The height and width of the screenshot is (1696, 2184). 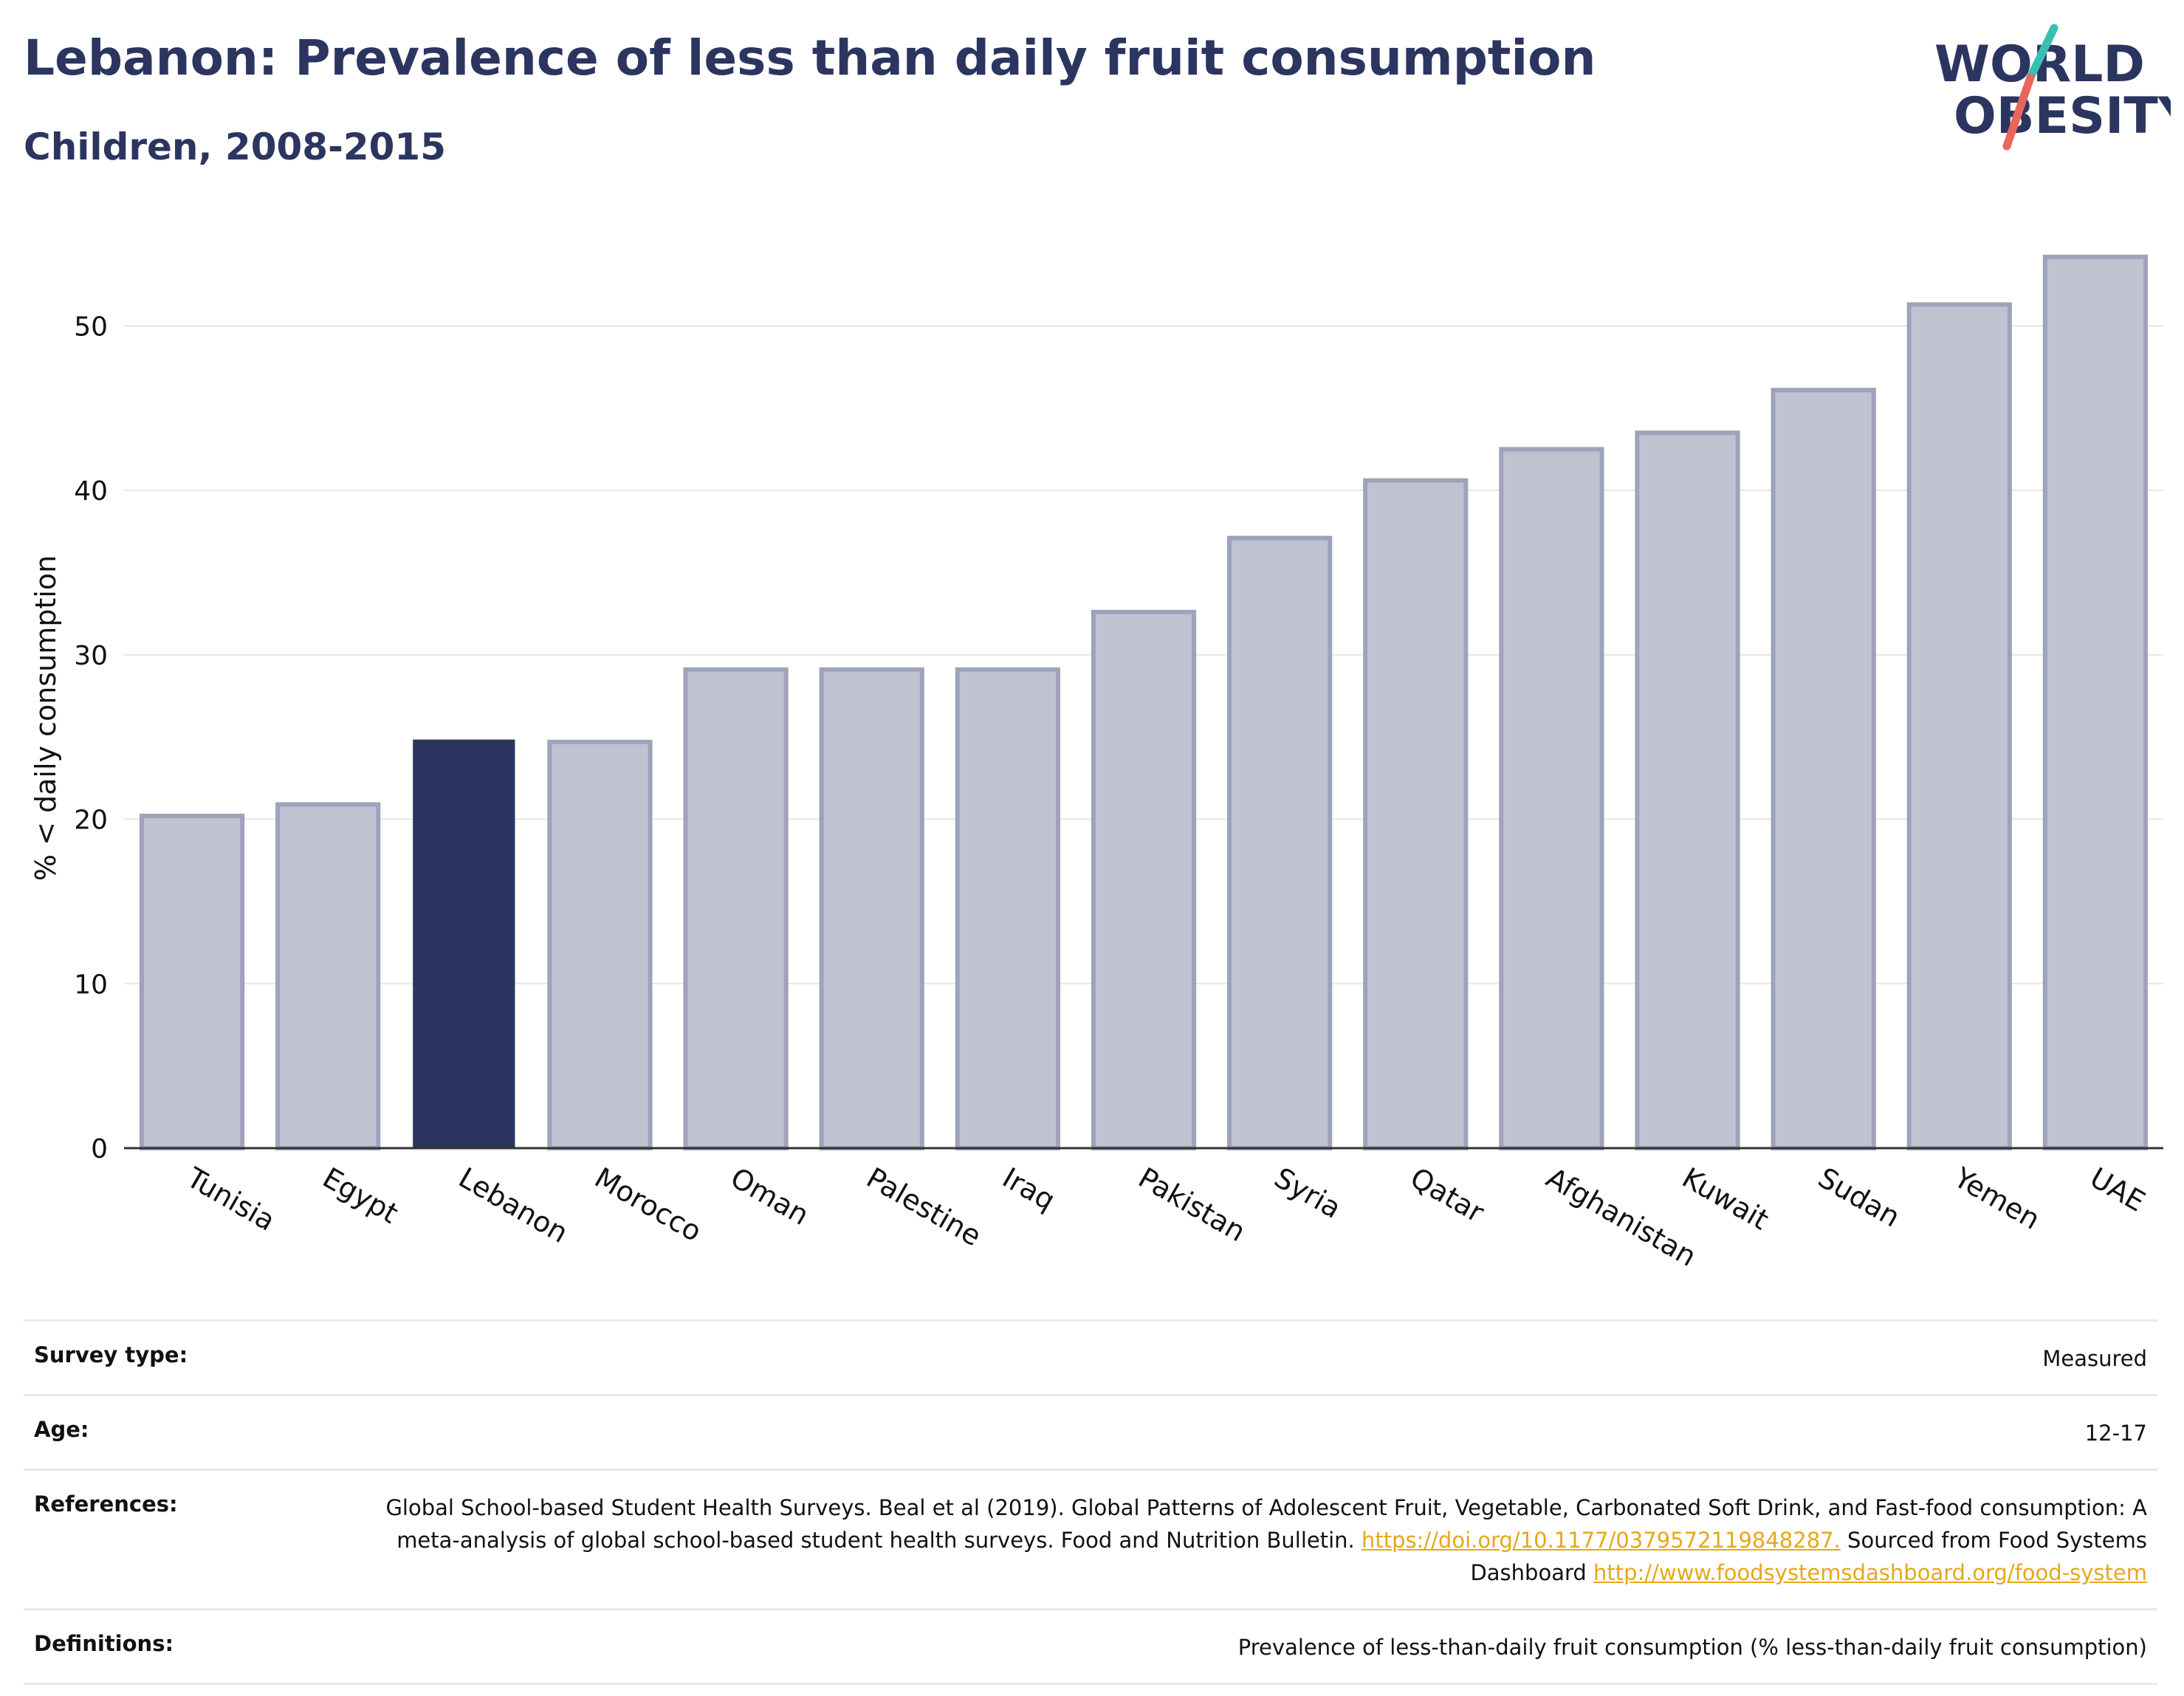 I want to click on x-tick-label: Palestine, so click(x=923, y=1207).